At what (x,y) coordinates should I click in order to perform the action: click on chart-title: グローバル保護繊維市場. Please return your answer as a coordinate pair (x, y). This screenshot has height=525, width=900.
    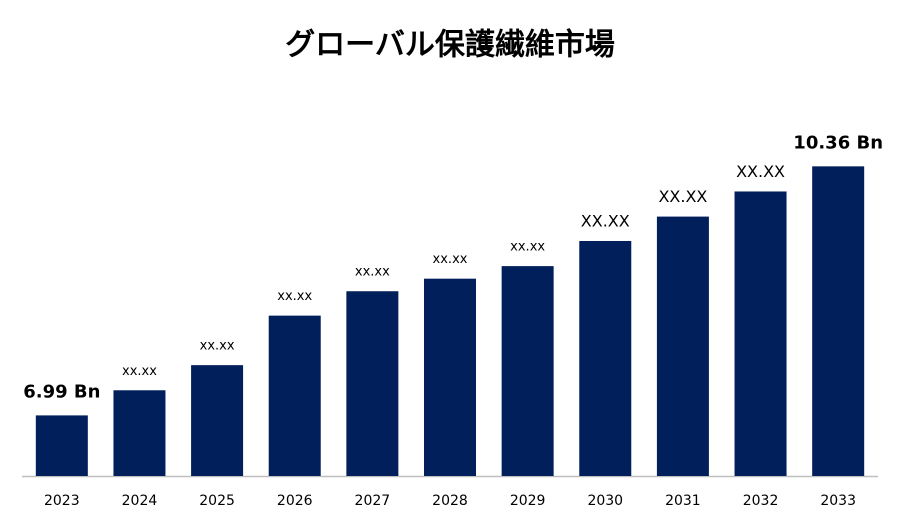
    Looking at the image, I should click on (450, 45).